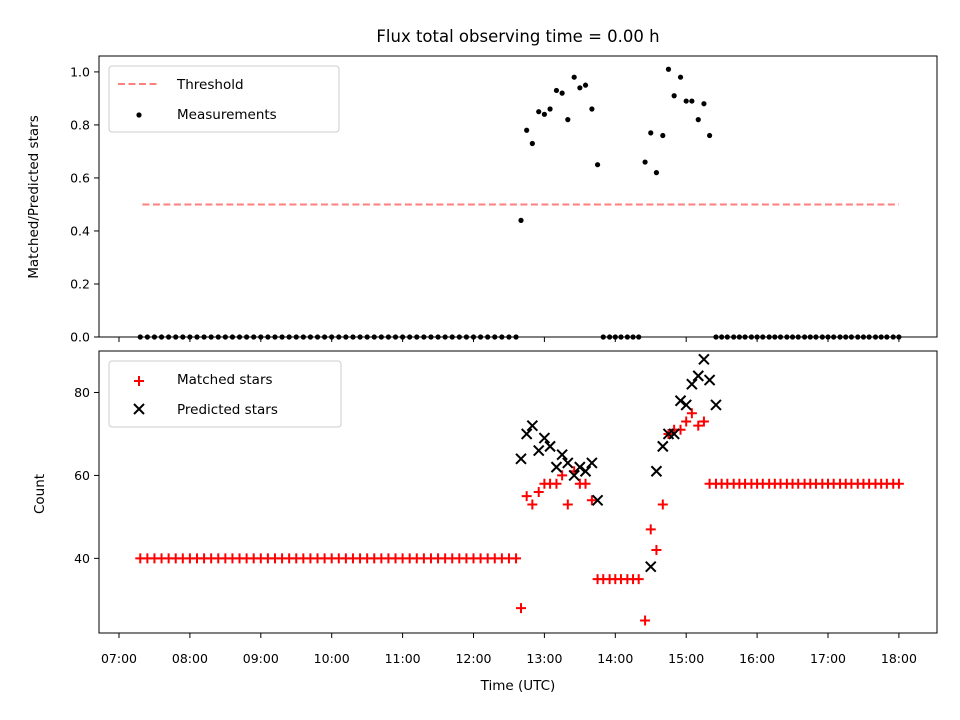  I want to click on bottom-legend: Matched stars Predicted stars, so click(225, 394).